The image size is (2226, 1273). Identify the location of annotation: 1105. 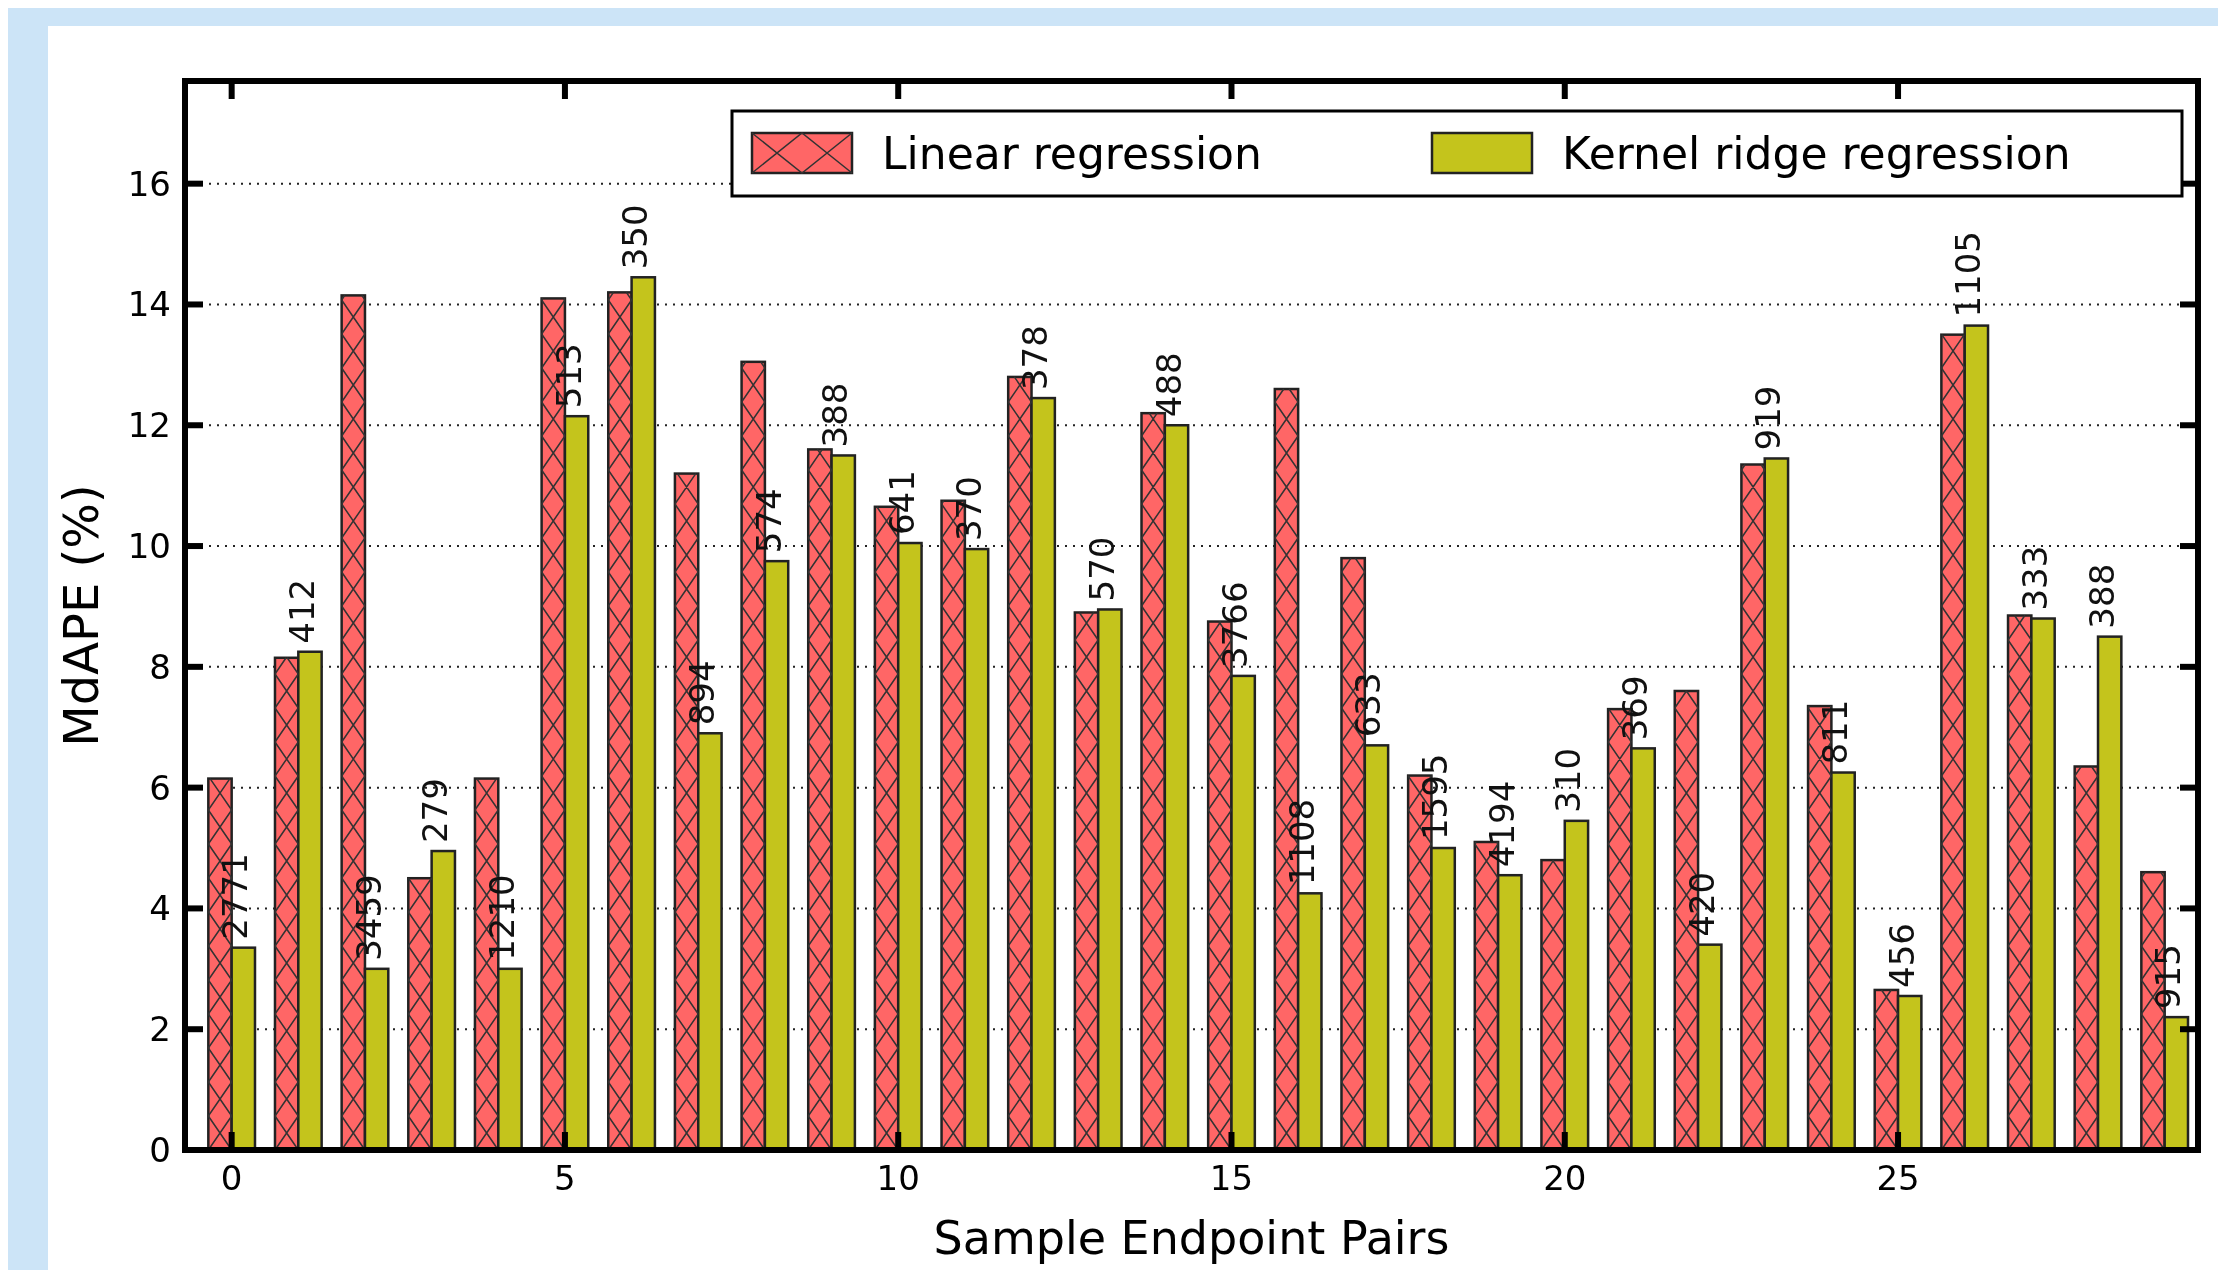
(1968, 274).